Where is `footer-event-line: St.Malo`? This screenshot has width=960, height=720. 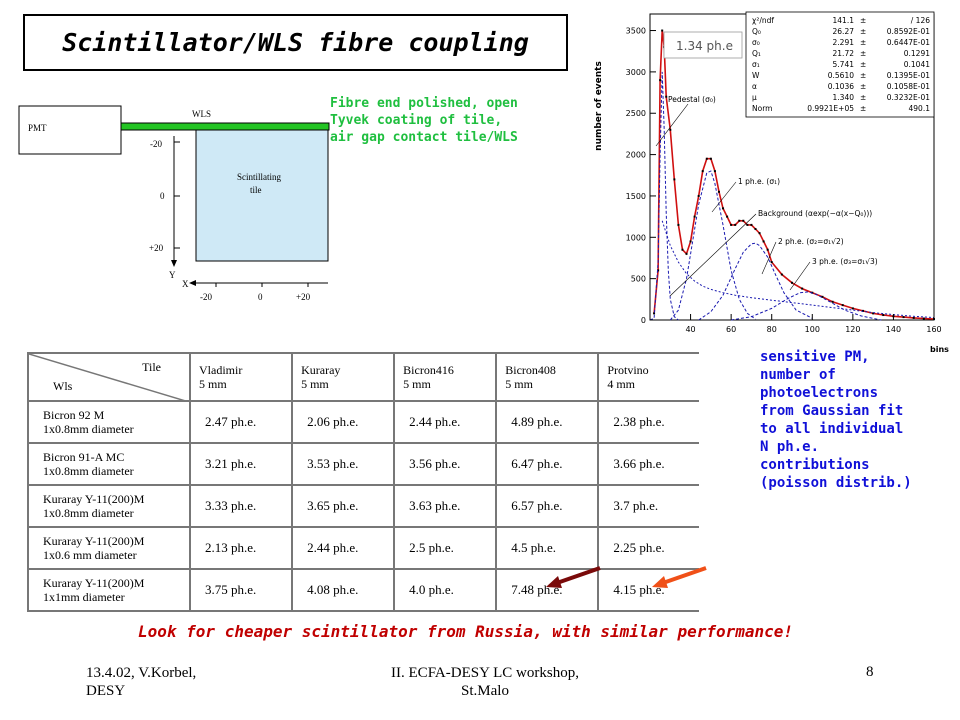
footer-event-line: St.Malo is located at coordinates (485, 691).